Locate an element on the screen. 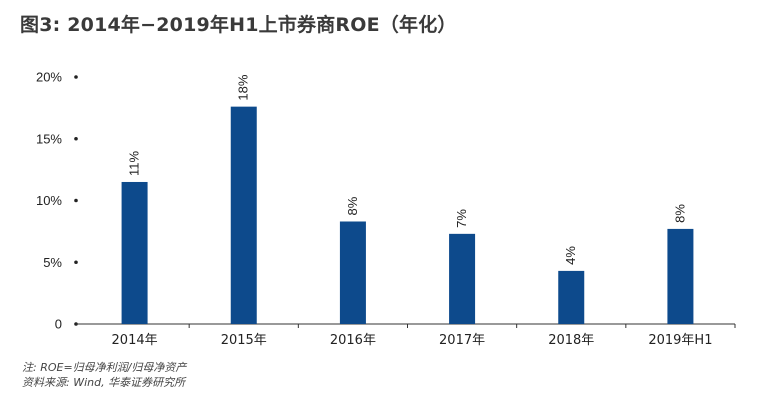  data-label: 18% is located at coordinates (243, 87).